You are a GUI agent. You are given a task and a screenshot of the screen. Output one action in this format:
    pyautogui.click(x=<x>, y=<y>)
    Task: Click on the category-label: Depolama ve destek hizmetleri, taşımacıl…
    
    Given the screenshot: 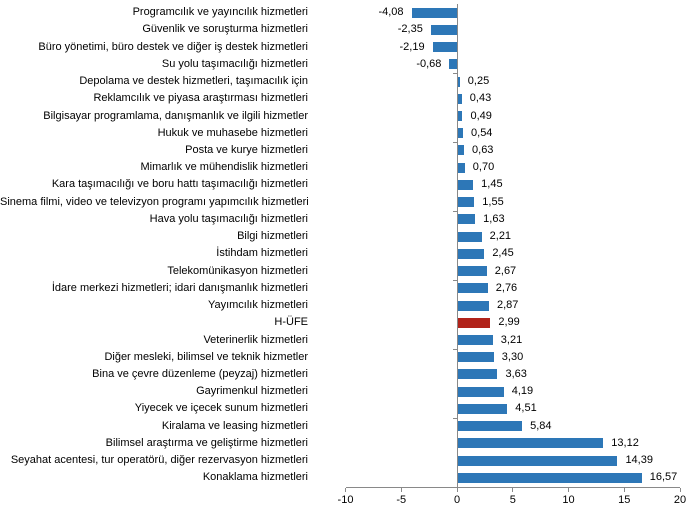 What is the action you would take?
    pyautogui.click(x=193, y=81)
    